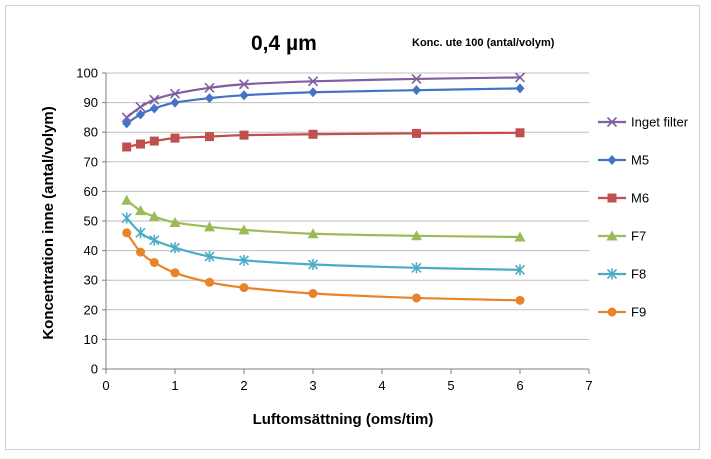 This screenshot has height=459, width=711. Describe the element at coordinates (588, 385) in the screenshot. I see `x-tick-label: 7` at that location.